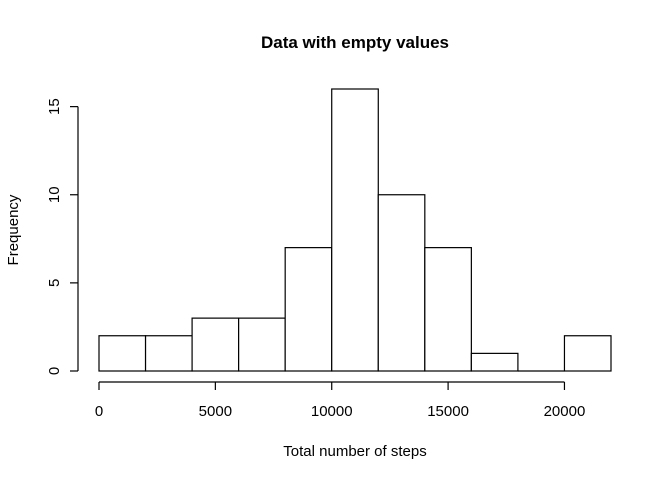  What do you see at coordinates (340, 400) in the screenshot?
I see `x-axis: 0 5000 10000 15000 20000` at bounding box center [340, 400].